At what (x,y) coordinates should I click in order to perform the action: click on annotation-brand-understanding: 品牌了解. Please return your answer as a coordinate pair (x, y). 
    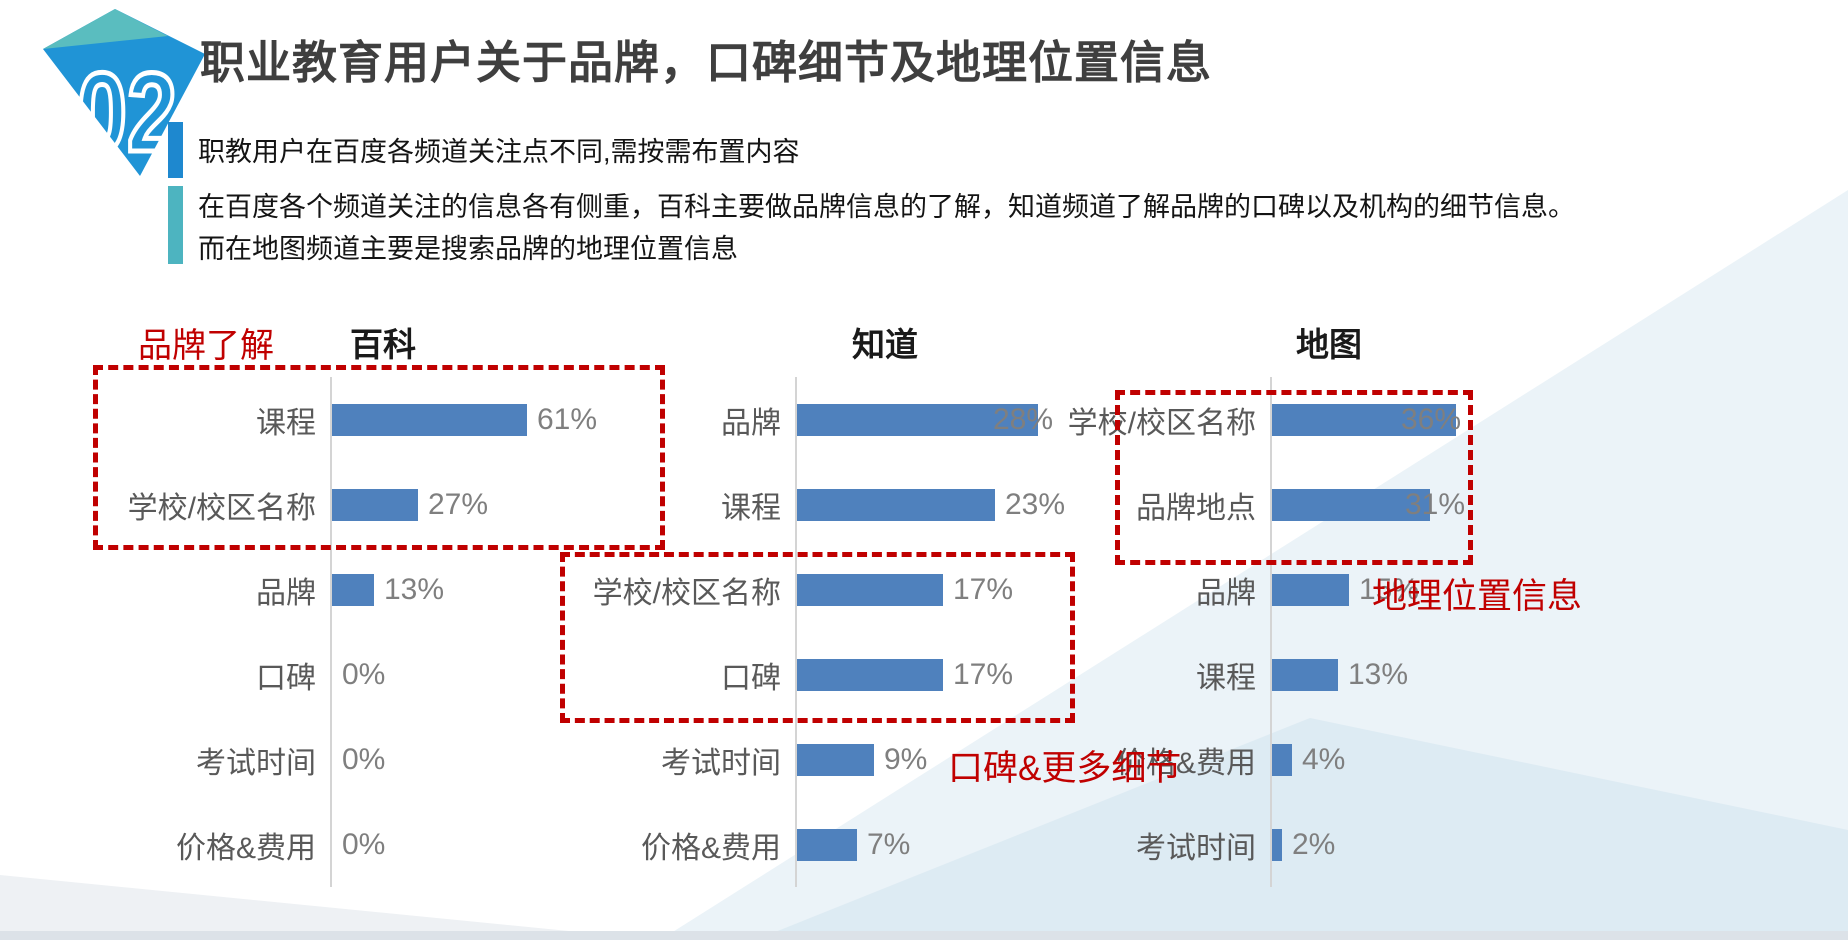
    Looking at the image, I should click on (206, 346).